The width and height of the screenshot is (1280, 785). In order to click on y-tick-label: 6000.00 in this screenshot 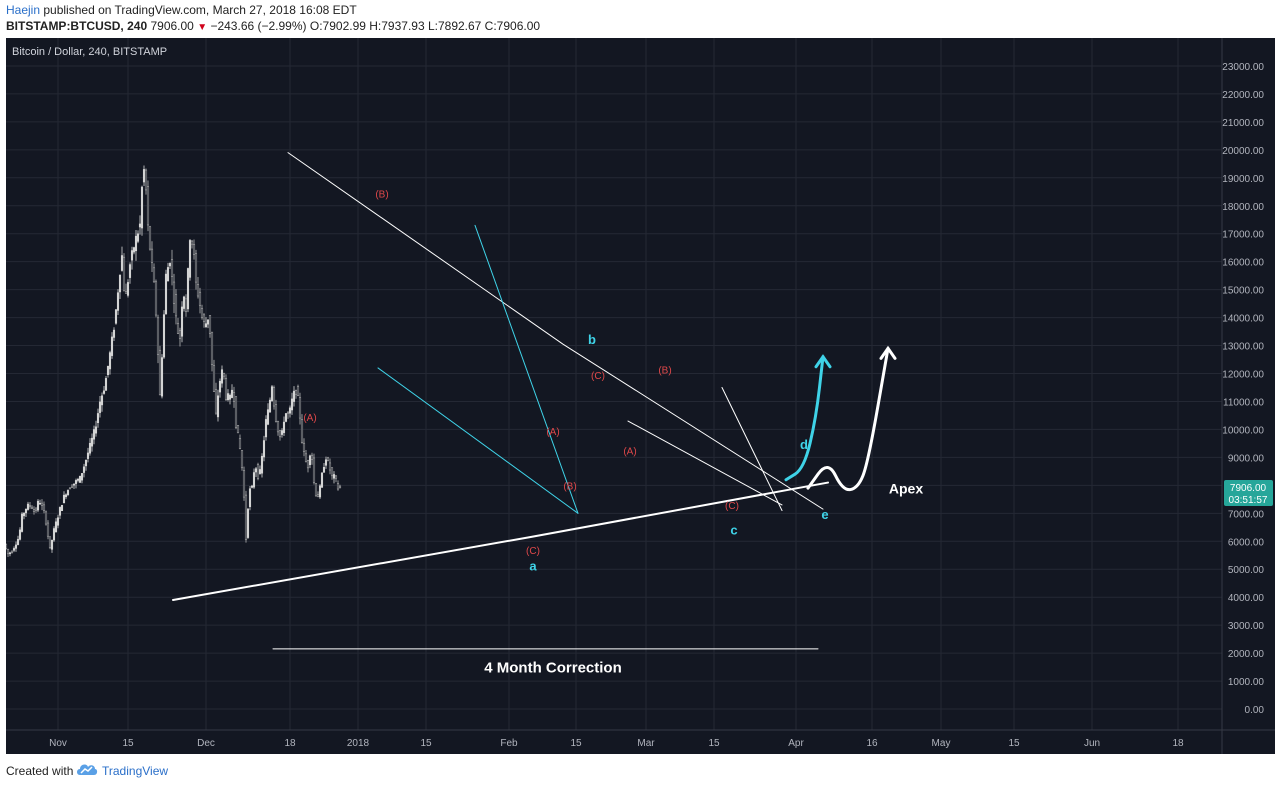, I will do `click(1246, 542)`.